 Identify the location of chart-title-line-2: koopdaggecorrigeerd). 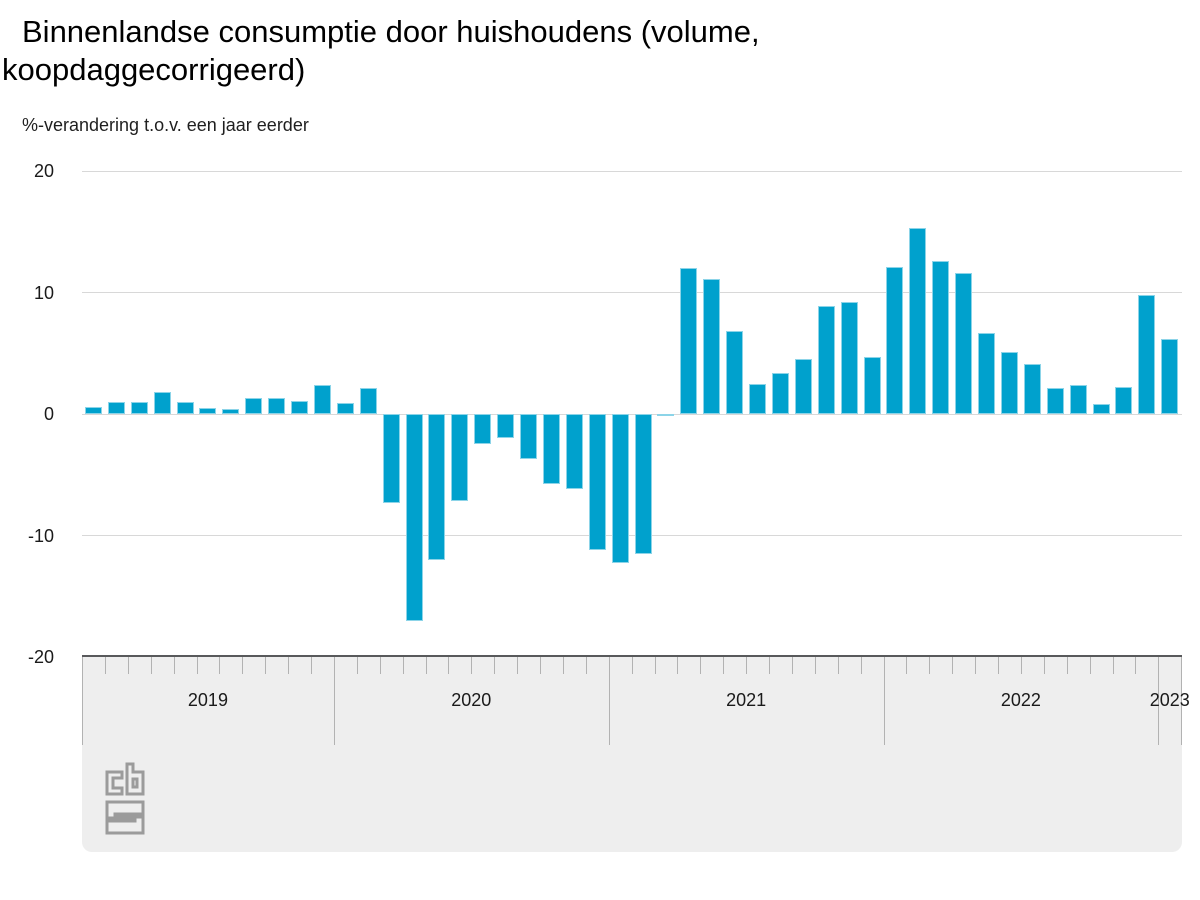
(154, 69).